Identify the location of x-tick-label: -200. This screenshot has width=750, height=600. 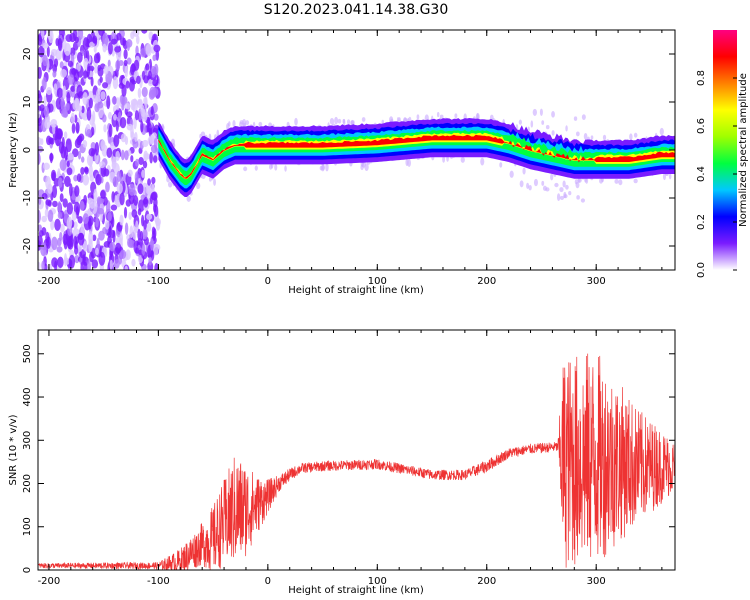
(49, 281).